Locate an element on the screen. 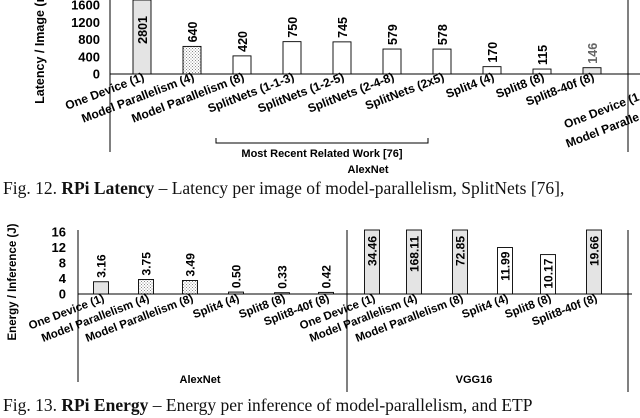  data-label: 3.16 is located at coordinates (102, 266).